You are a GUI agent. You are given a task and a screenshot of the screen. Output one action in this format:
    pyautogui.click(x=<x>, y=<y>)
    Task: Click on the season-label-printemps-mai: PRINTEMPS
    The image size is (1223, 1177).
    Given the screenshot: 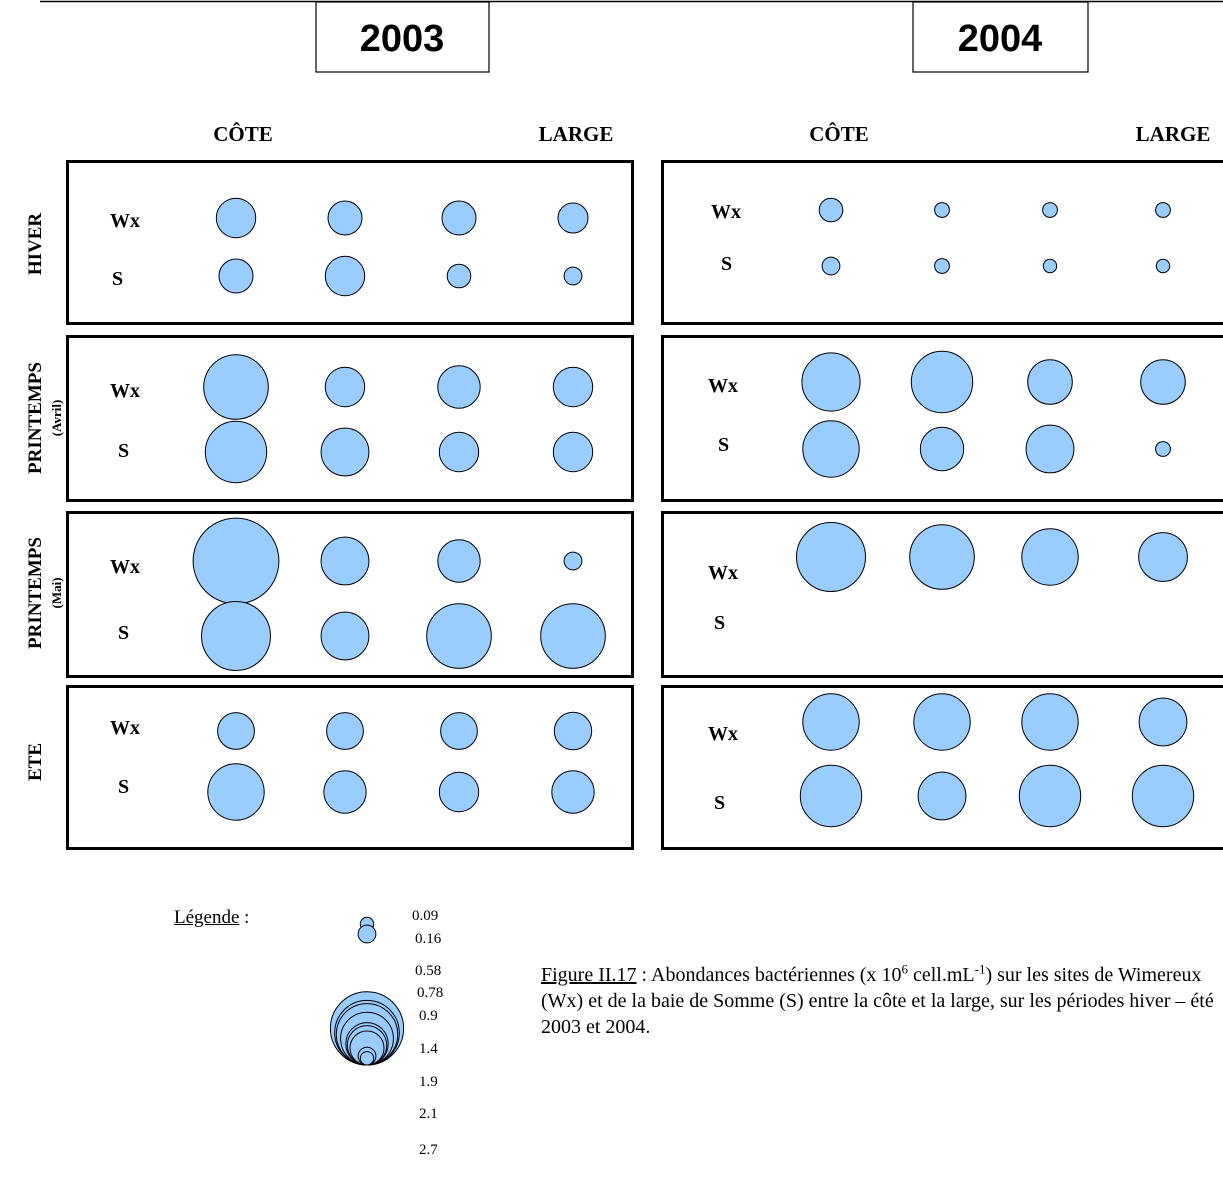 What is the action you would take?
    pyautogui.click(x=35, y=593)
    